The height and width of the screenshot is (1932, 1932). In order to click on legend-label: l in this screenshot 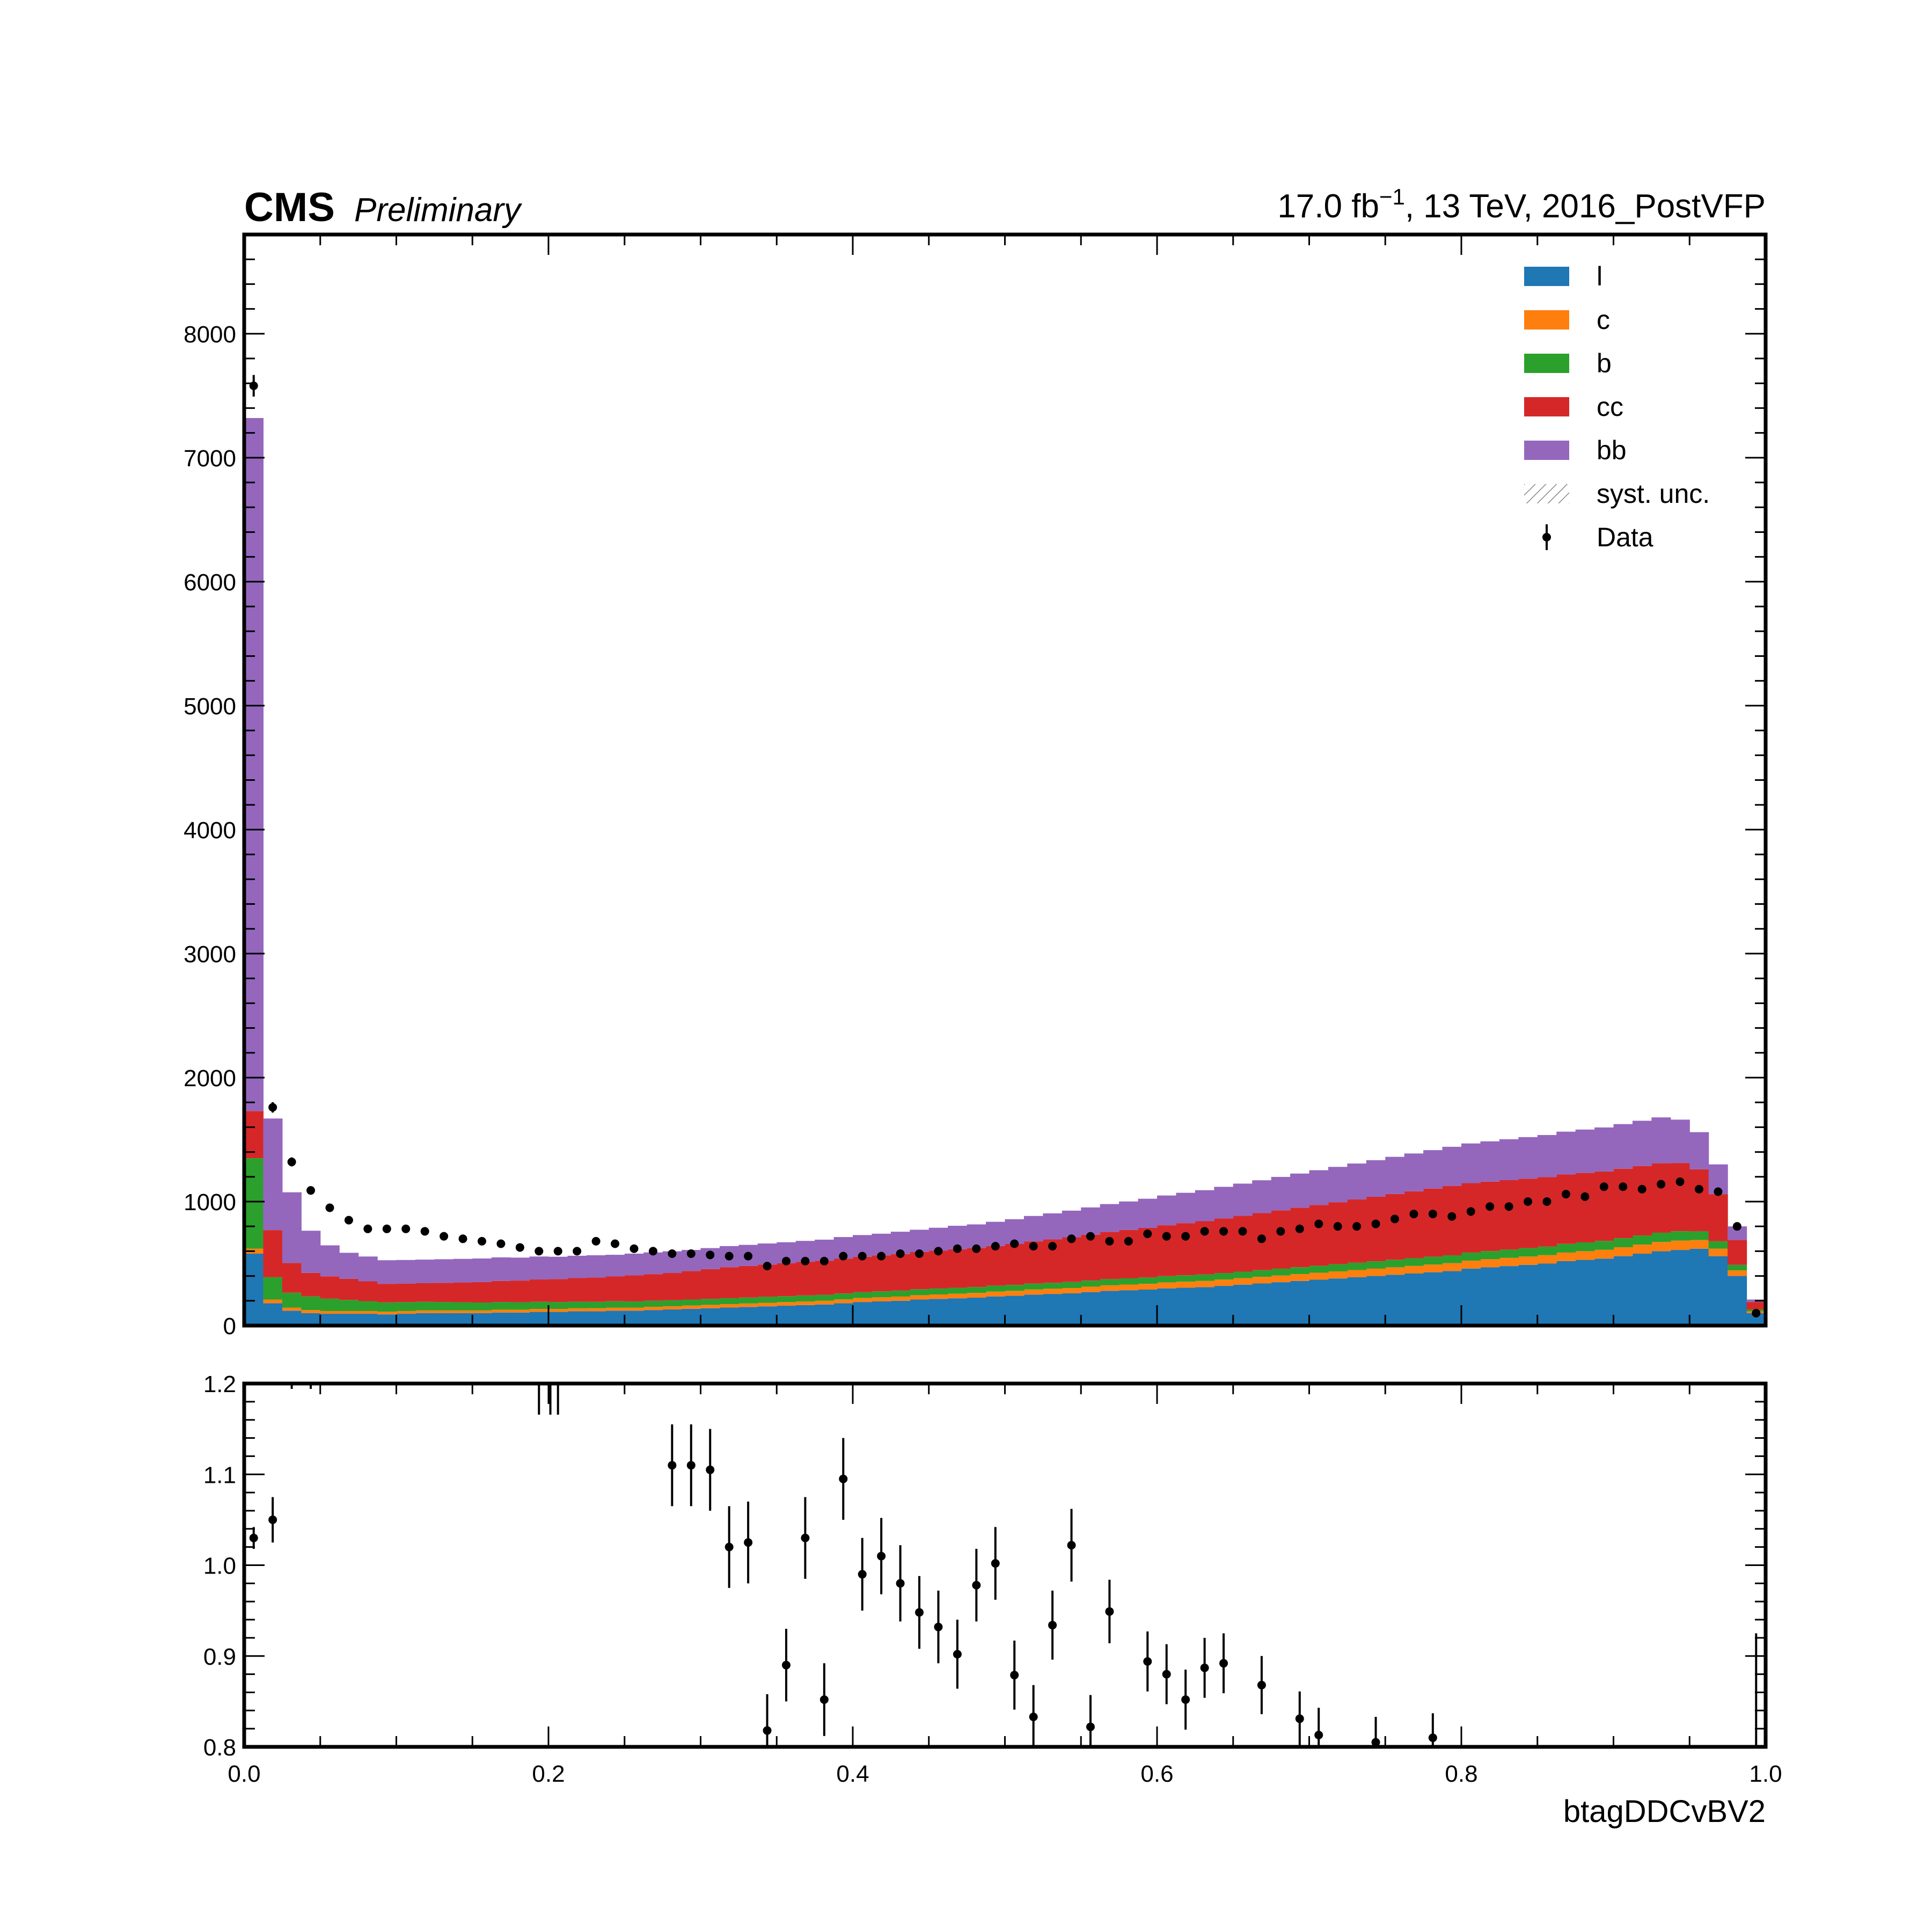, I will do `click(1599, 276)`.